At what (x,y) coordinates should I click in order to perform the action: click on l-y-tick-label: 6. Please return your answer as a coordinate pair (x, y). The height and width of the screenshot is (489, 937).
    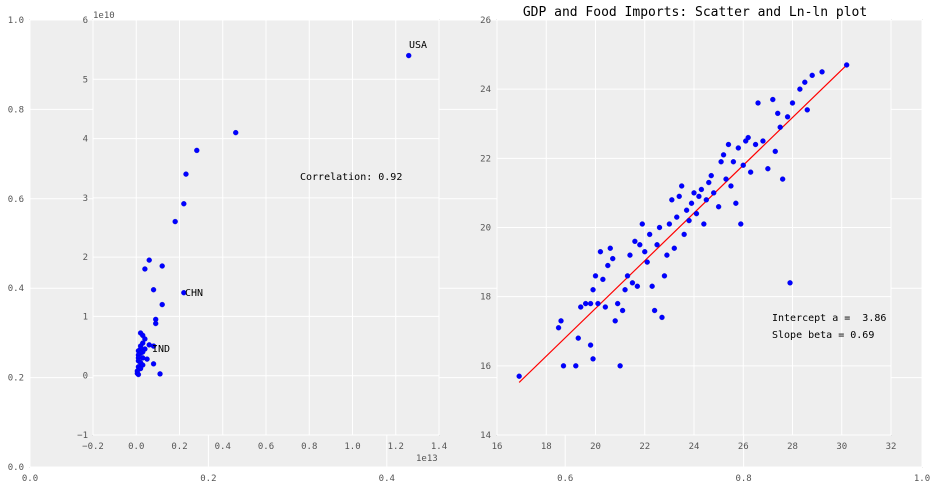
    Looking at the image, I should click on (85, 21).